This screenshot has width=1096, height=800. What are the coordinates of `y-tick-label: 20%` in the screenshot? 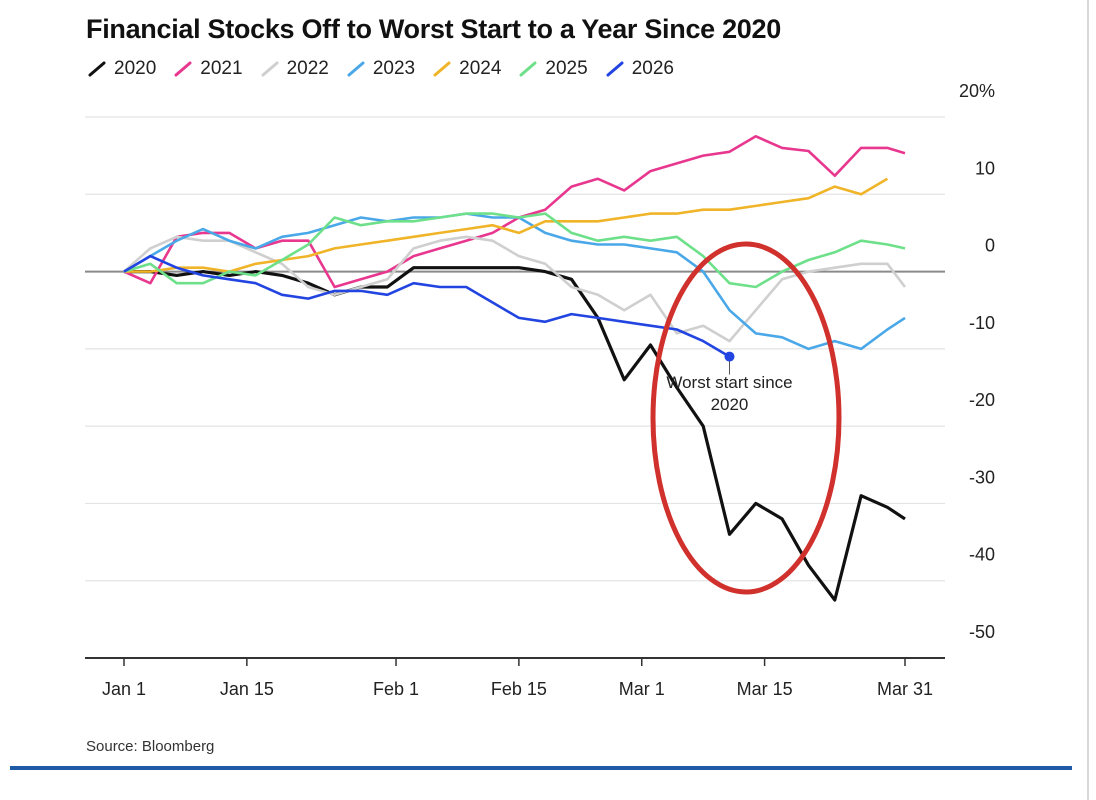 It's located at (977, 91).